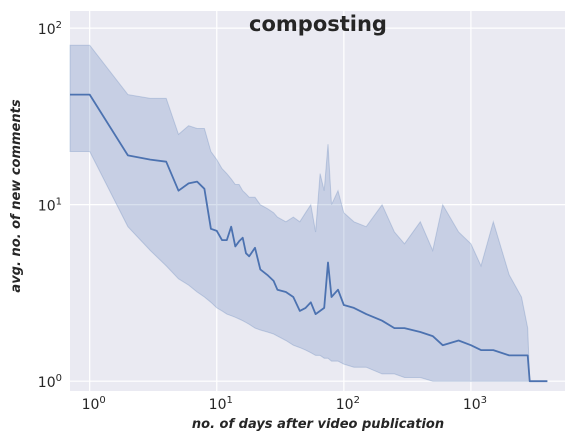 This screenshot has width=576, height=441. What do you see at coordinates (221, 404) in the screenshot?
I see `x-tick-label: 101` at bounding box center [221, 404].